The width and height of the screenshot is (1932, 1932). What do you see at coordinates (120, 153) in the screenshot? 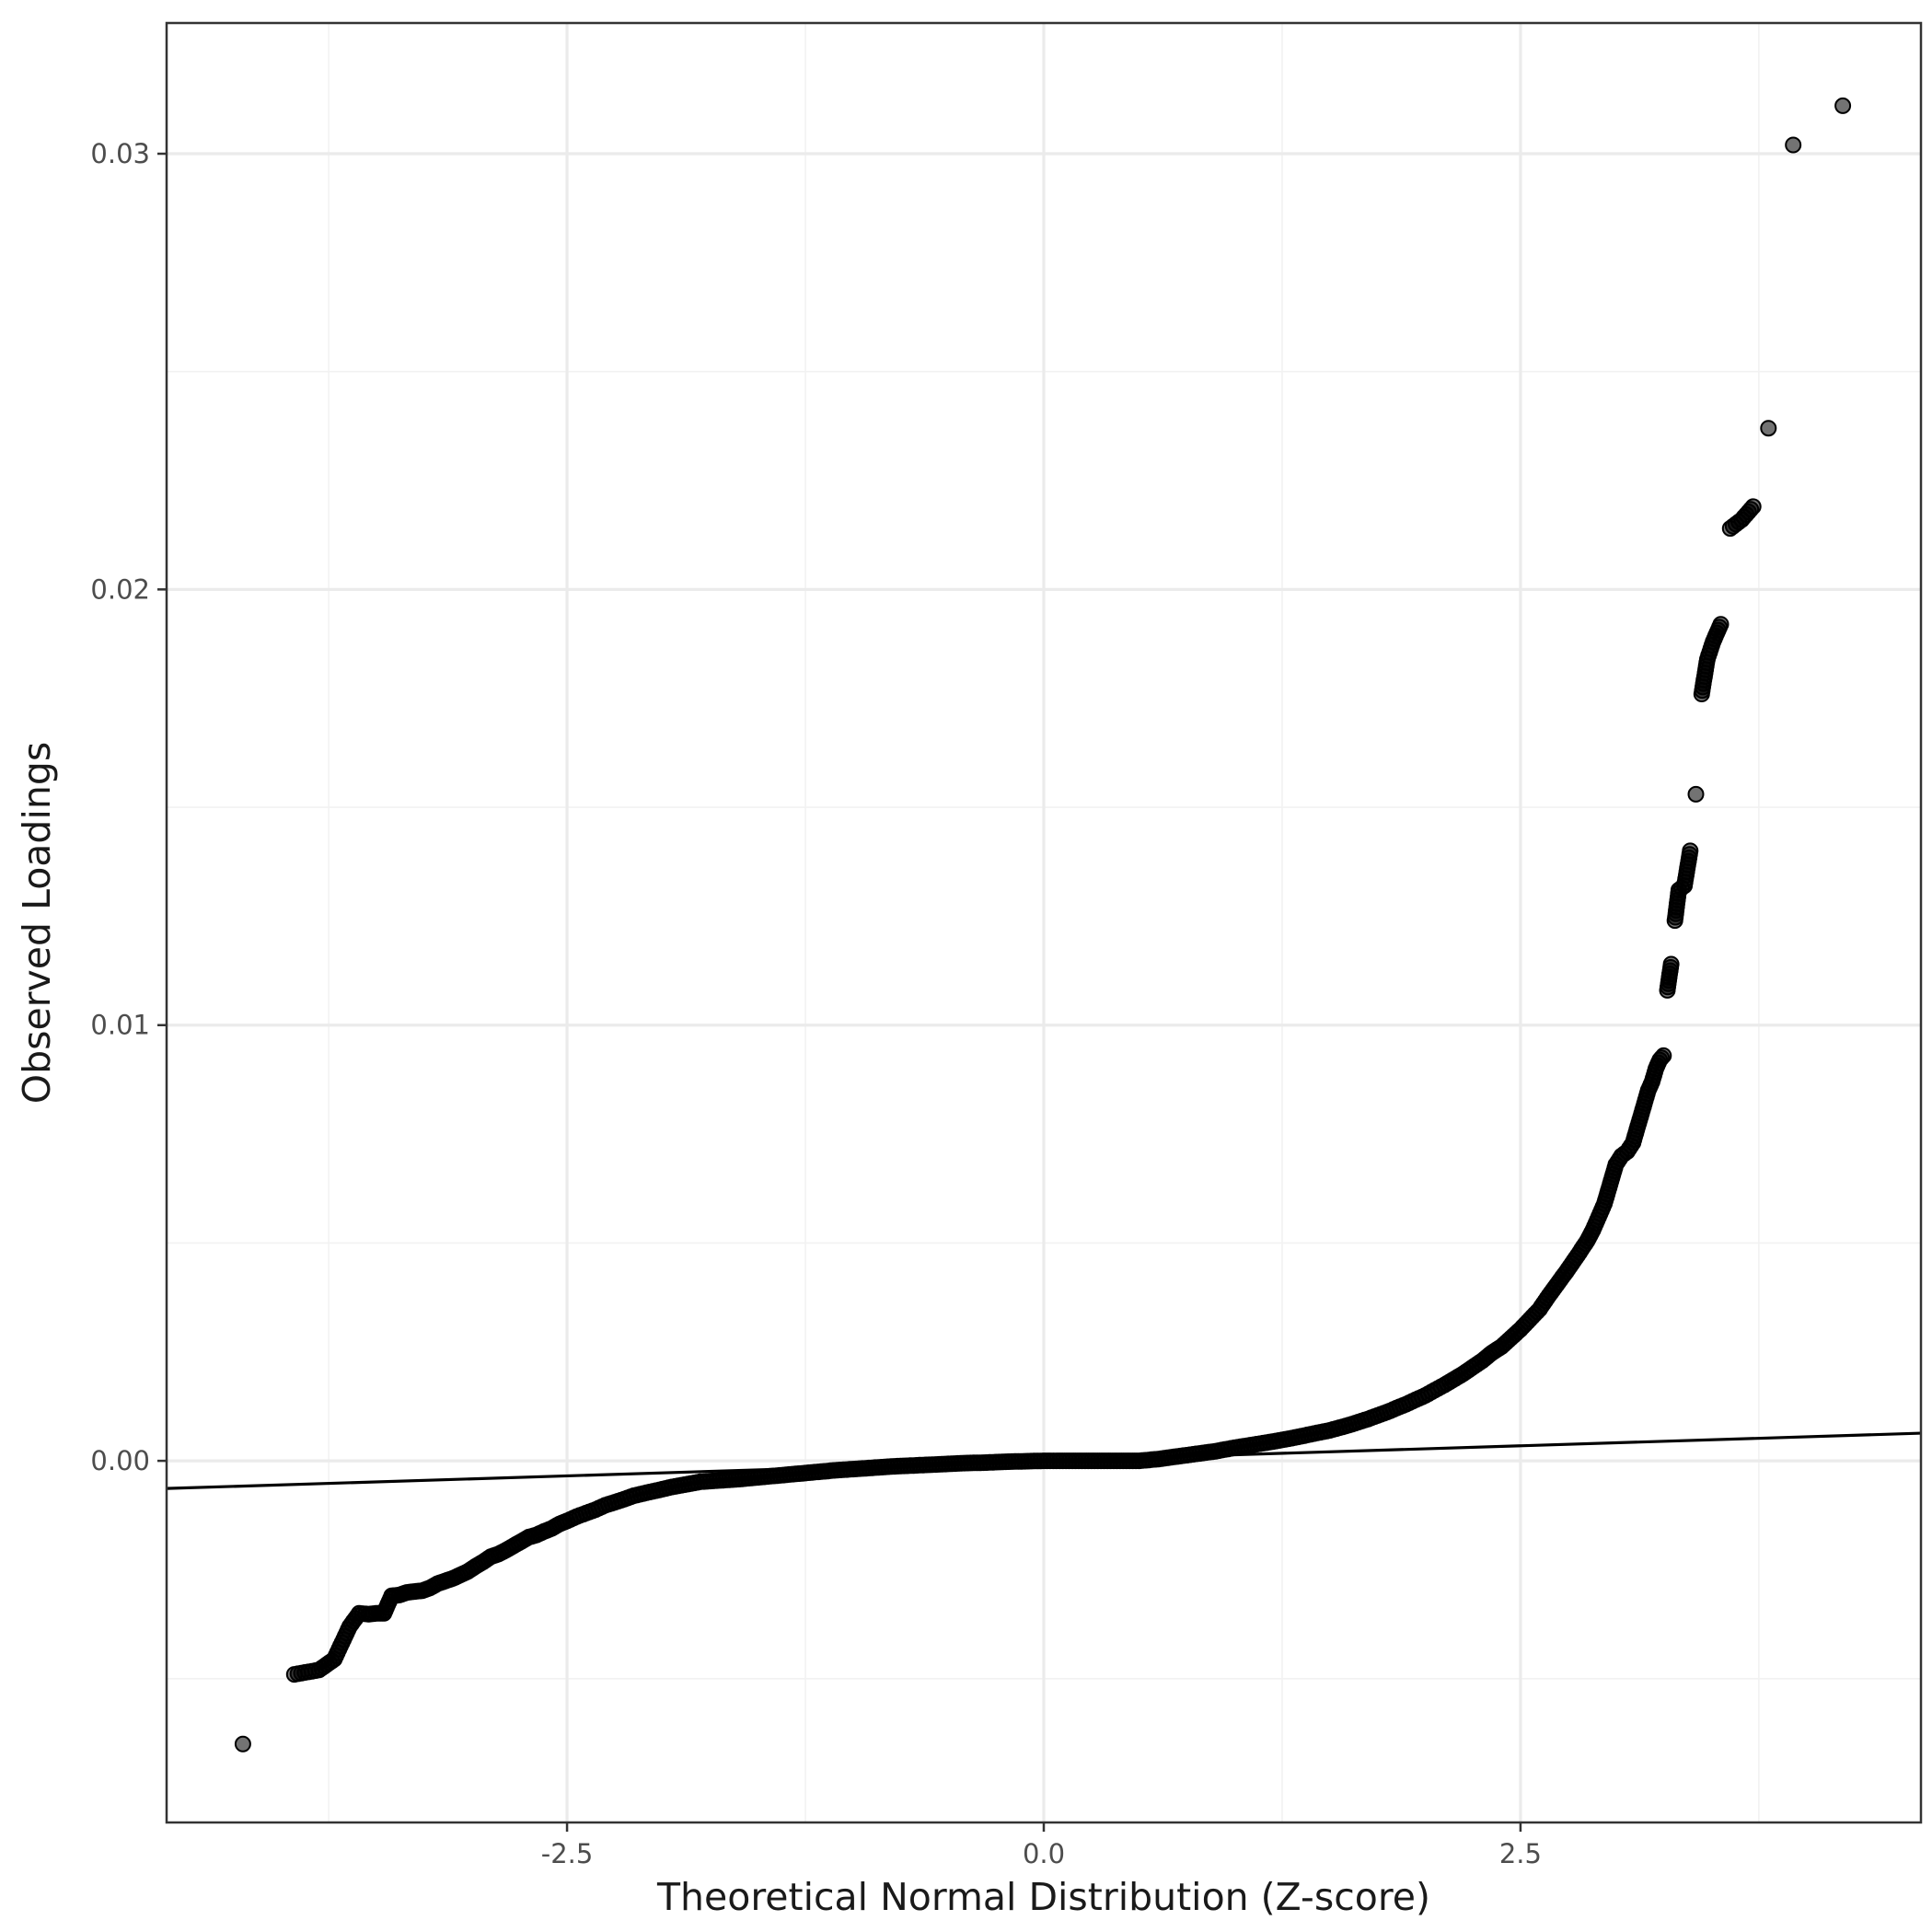
I see `y-tick-label: 0.03` at bounding box center [120, 153].